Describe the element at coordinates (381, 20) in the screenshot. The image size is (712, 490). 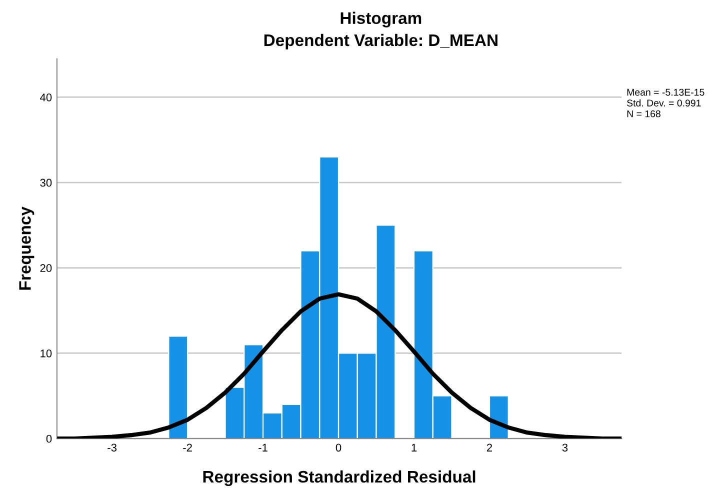
I see `chart-title: Histogram` at that location.